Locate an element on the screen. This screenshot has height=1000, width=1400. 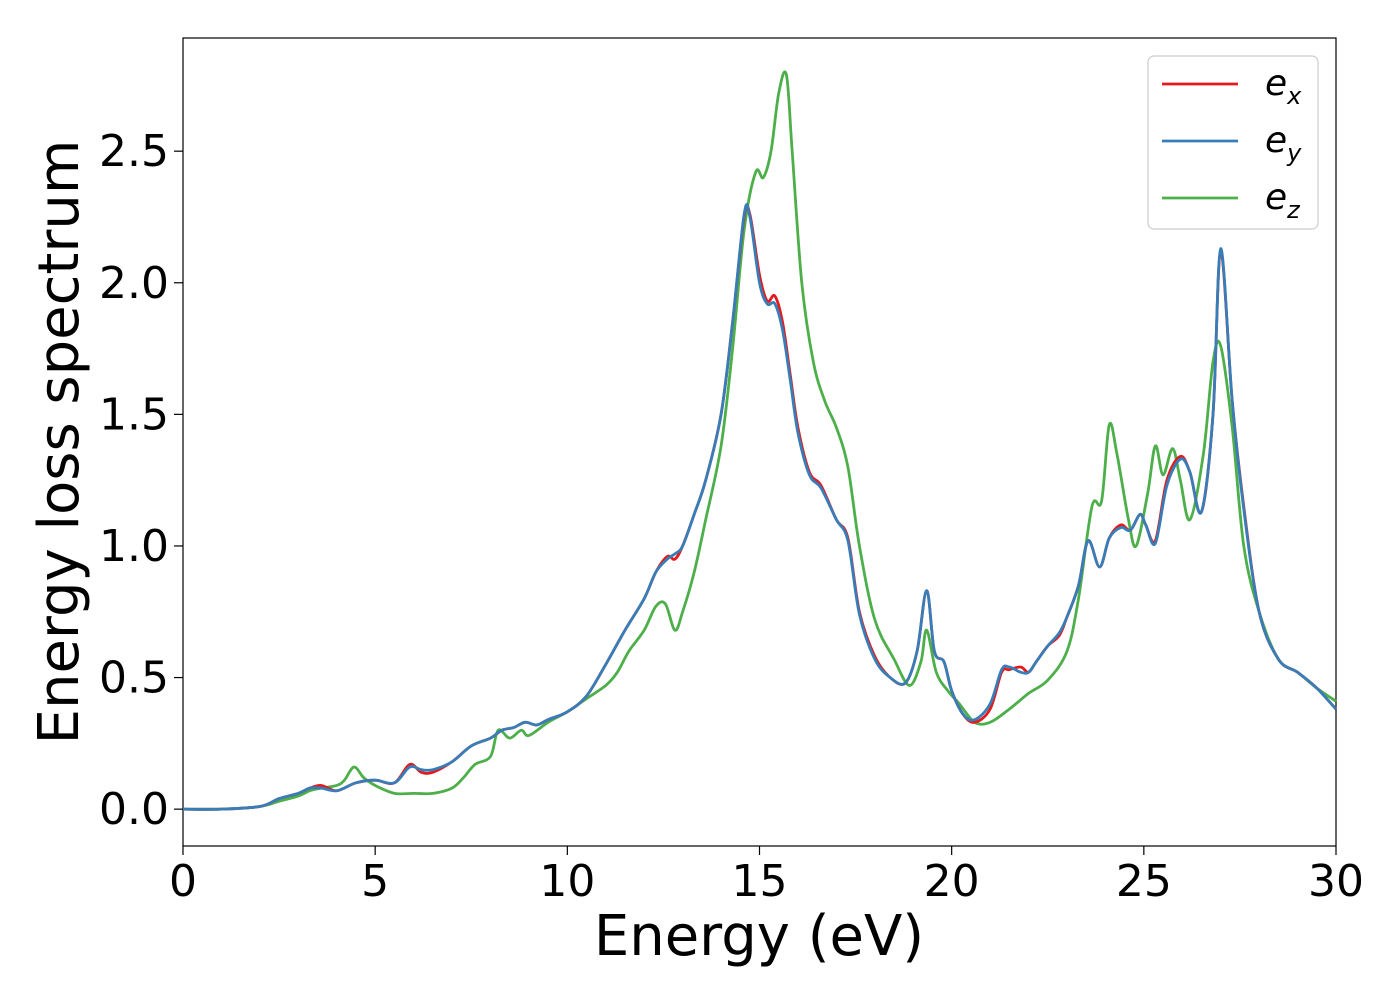
x-axis-label: Energy (eV) is located at coordinates (759, 936).